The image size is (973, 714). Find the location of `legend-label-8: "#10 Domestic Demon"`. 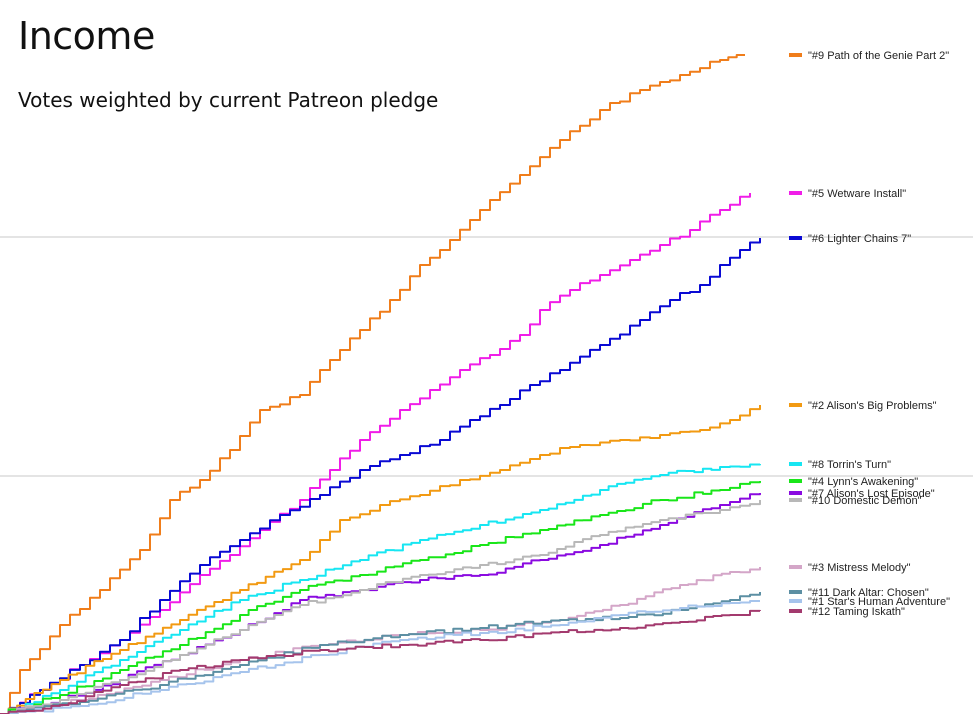

legend-label-8: "#10 Domestic Demon" is located at coordinates (865, 501).